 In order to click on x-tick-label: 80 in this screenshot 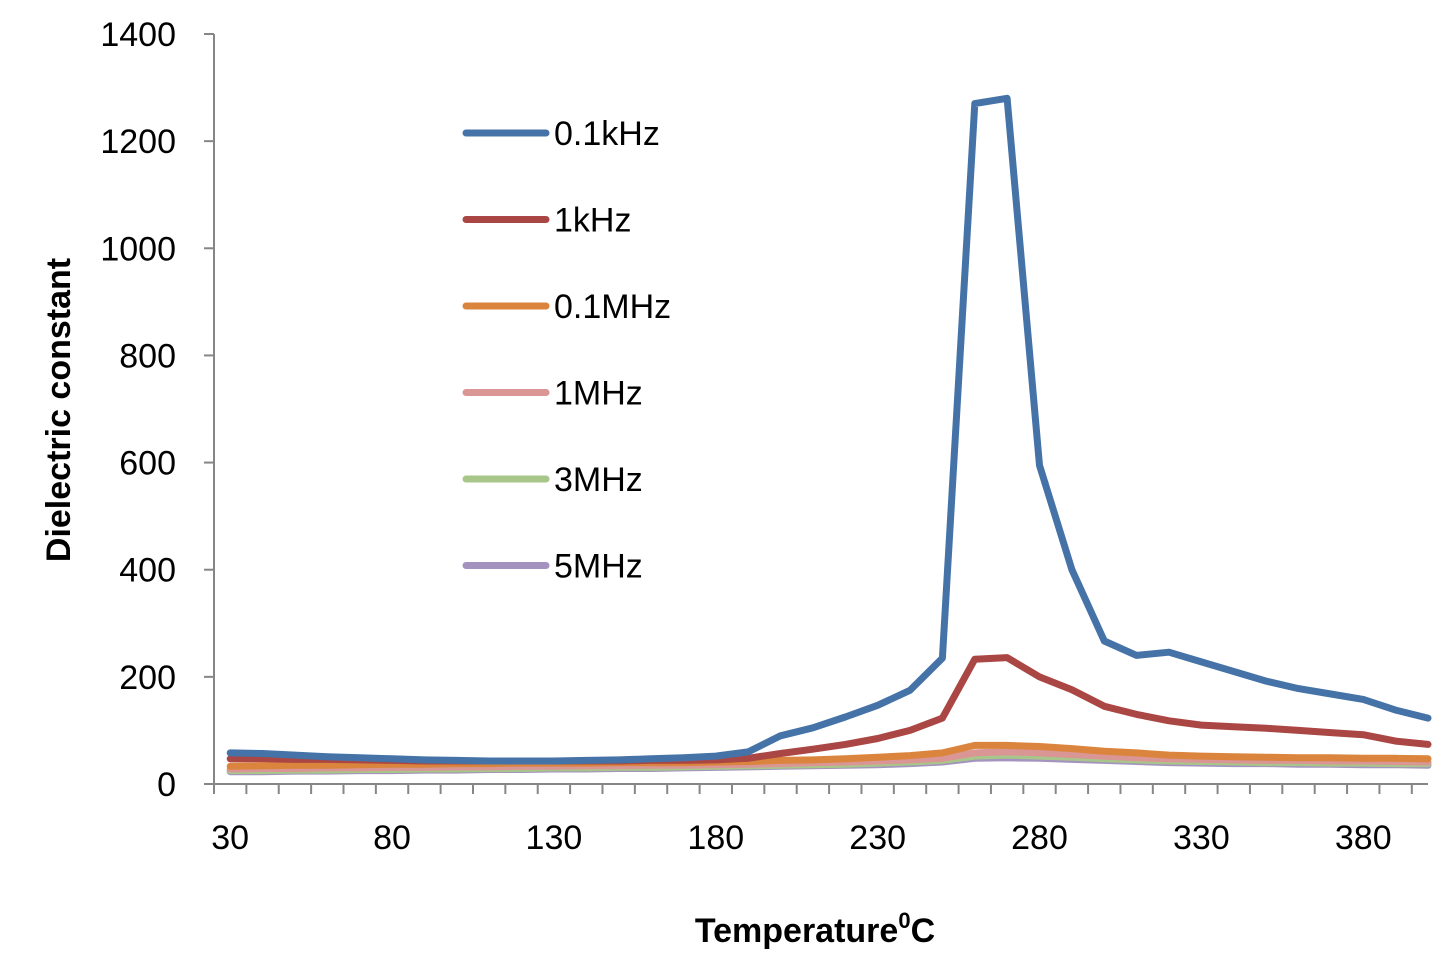, I will do `click(392, 838)`.